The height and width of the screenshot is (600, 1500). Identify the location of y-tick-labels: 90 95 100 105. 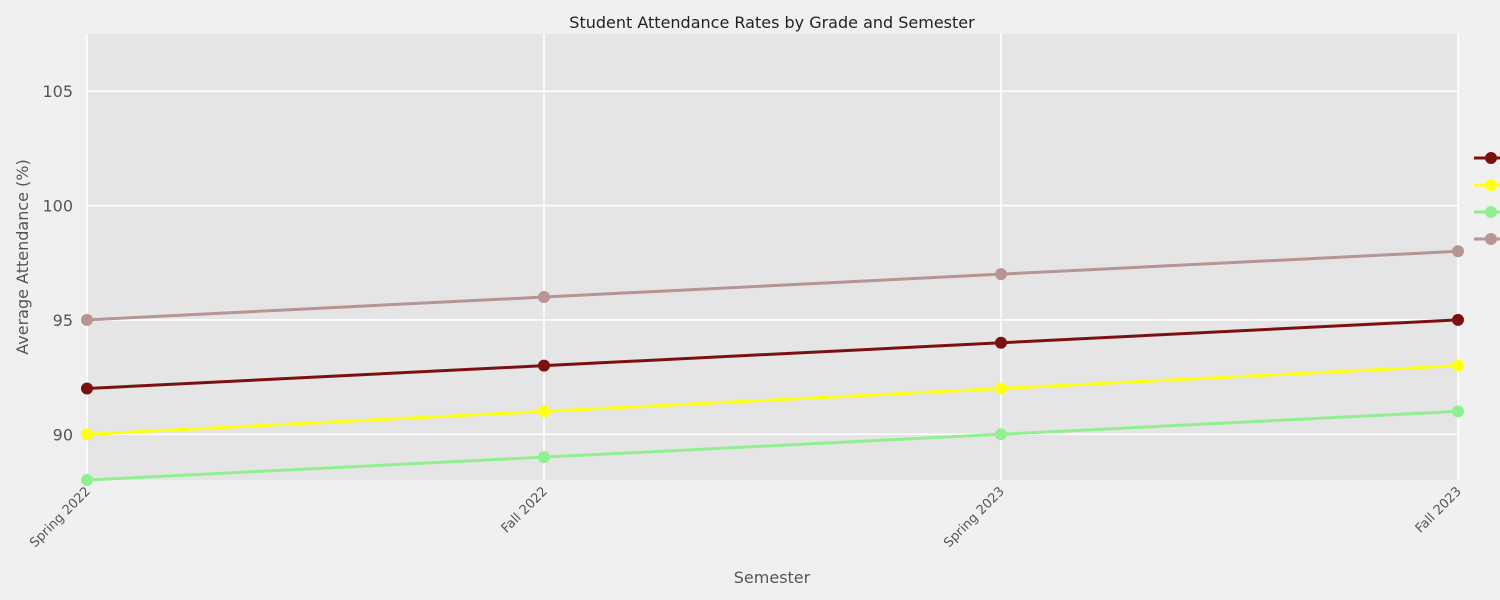
(57, 263).